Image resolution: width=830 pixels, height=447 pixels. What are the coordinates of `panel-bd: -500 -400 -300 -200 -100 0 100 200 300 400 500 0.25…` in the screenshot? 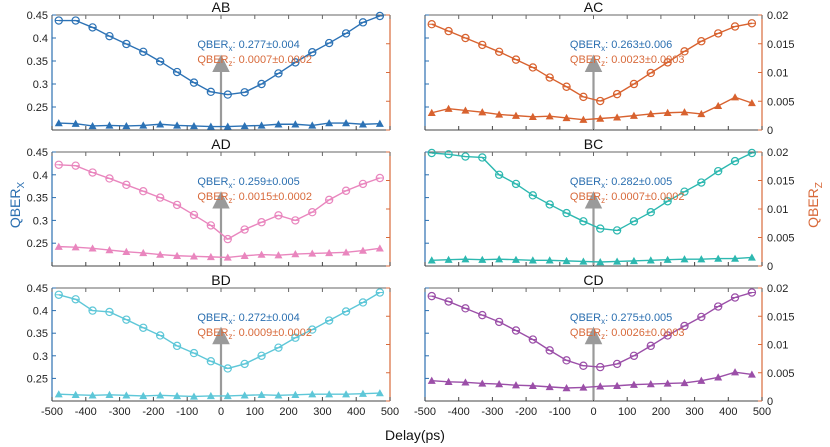 It's located at (213, 345).